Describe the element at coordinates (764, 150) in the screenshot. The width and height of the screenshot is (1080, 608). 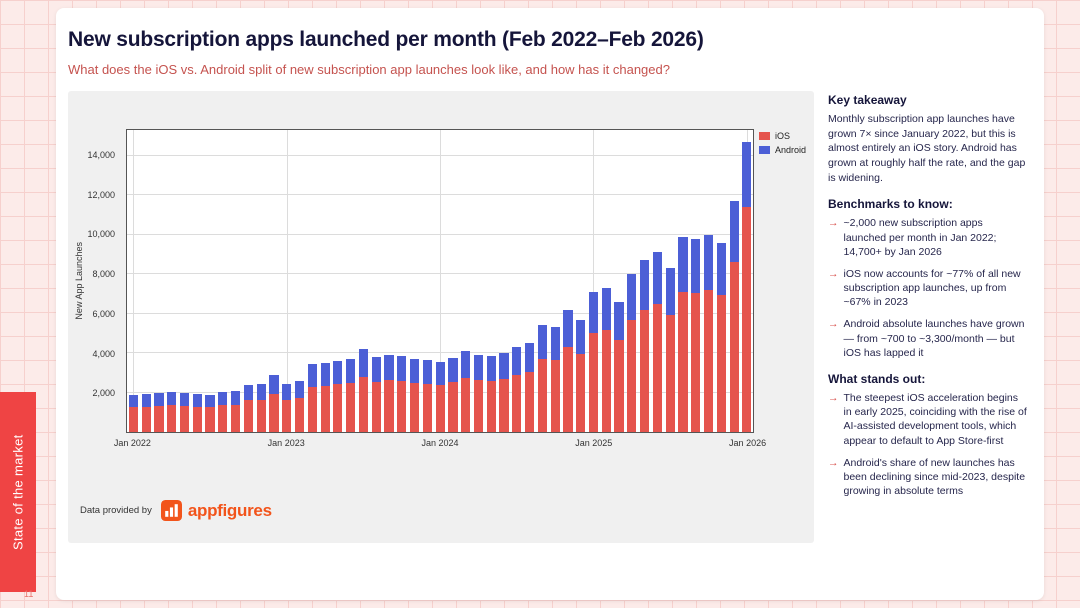
I see `legend-swatch` at that location.